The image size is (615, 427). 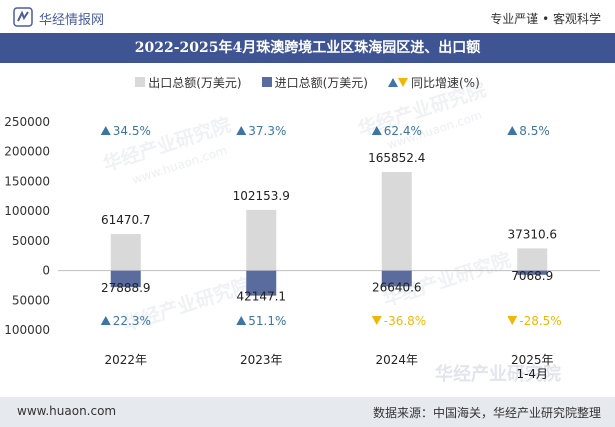 I want to click on title-bar: 2022-2025年4月珠澳跨境工业区珠海园区进、出口额, so click(x=307, y=48).